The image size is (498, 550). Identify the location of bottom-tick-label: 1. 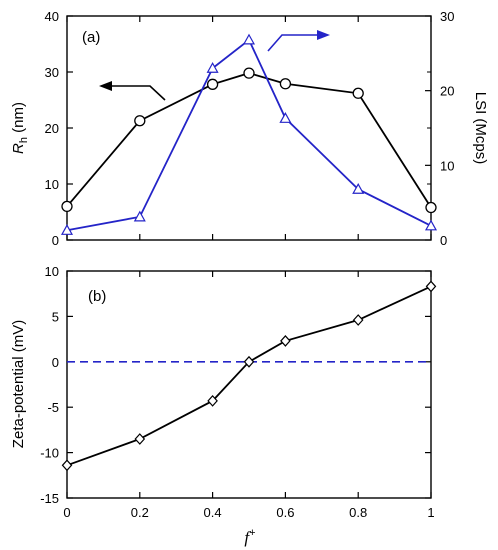
(430, 512).